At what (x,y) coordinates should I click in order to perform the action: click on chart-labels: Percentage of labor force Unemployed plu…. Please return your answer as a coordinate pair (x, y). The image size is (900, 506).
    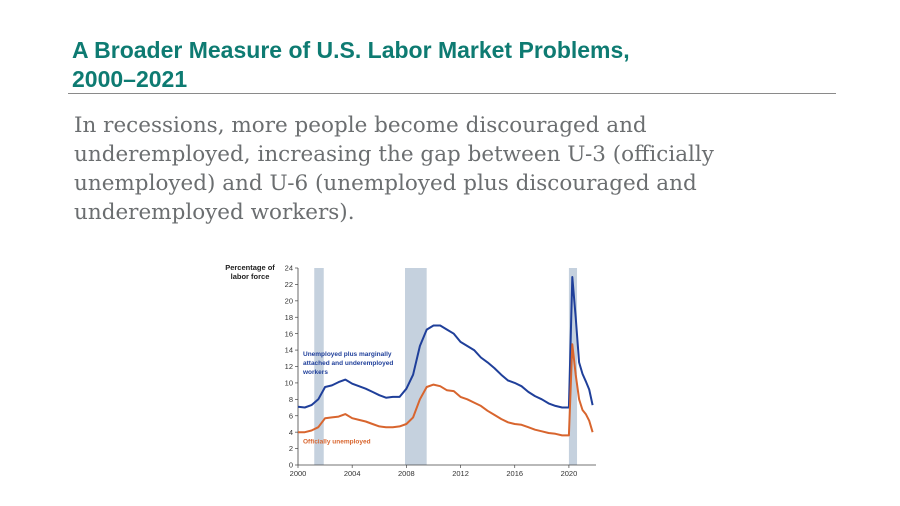
    Looking at the image, I should click on (309, 354).